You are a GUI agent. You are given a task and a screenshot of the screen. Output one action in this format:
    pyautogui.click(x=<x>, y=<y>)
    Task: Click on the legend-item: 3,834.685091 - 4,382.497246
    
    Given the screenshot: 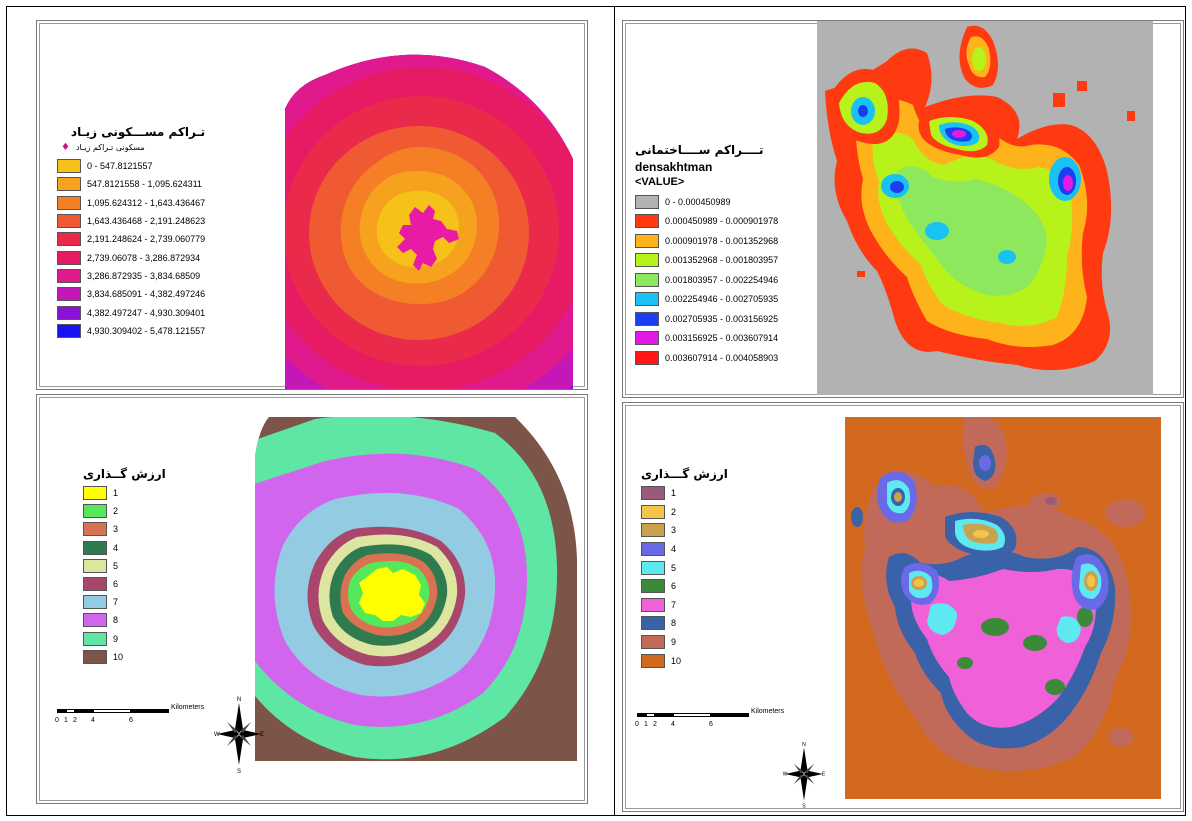 What is the action you would take?
    pyautogui.click(x=131, y=294)
    